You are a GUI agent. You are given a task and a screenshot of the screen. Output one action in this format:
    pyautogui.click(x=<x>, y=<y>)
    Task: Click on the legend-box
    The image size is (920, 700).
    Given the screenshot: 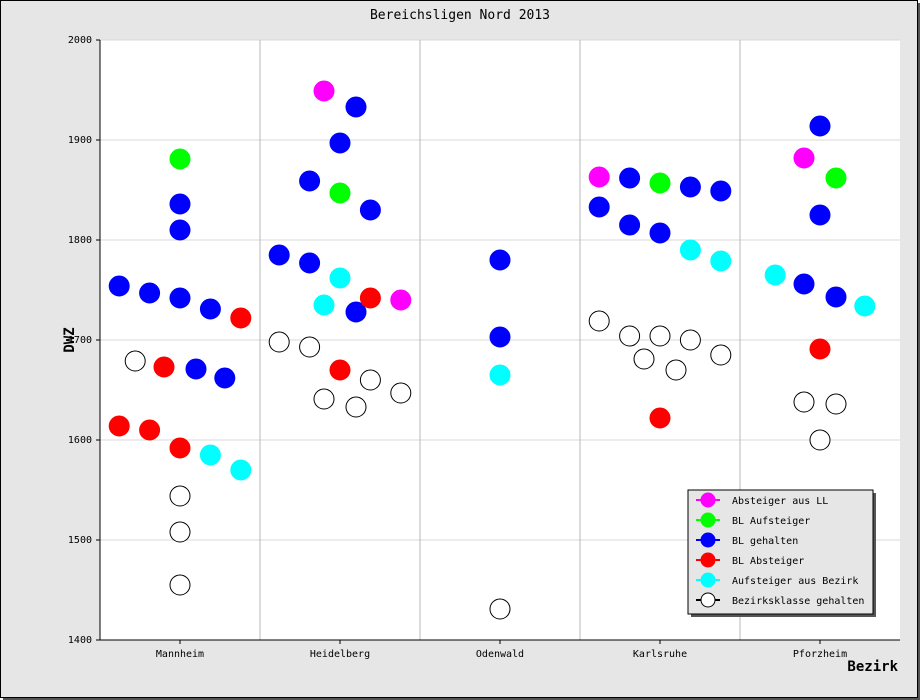 What is the action you would take?
    pyautogui.click(x=780, y=552)
    